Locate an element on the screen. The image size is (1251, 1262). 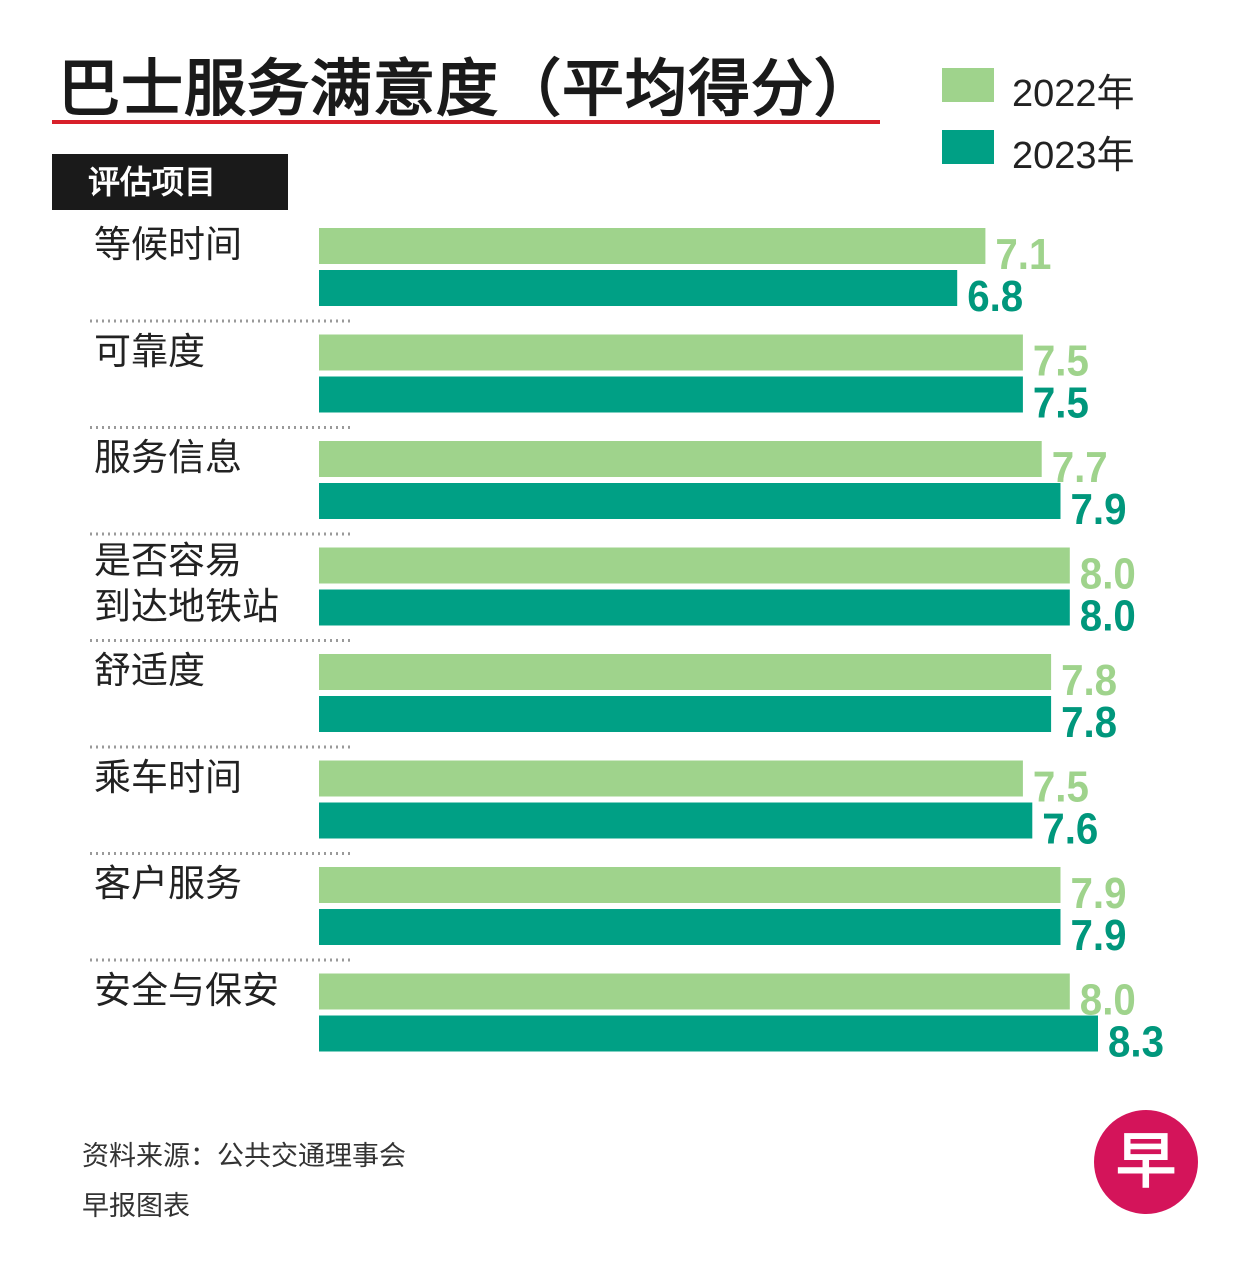
value-label-2022-7: 7.9 is located at coordinates (1099, 893).